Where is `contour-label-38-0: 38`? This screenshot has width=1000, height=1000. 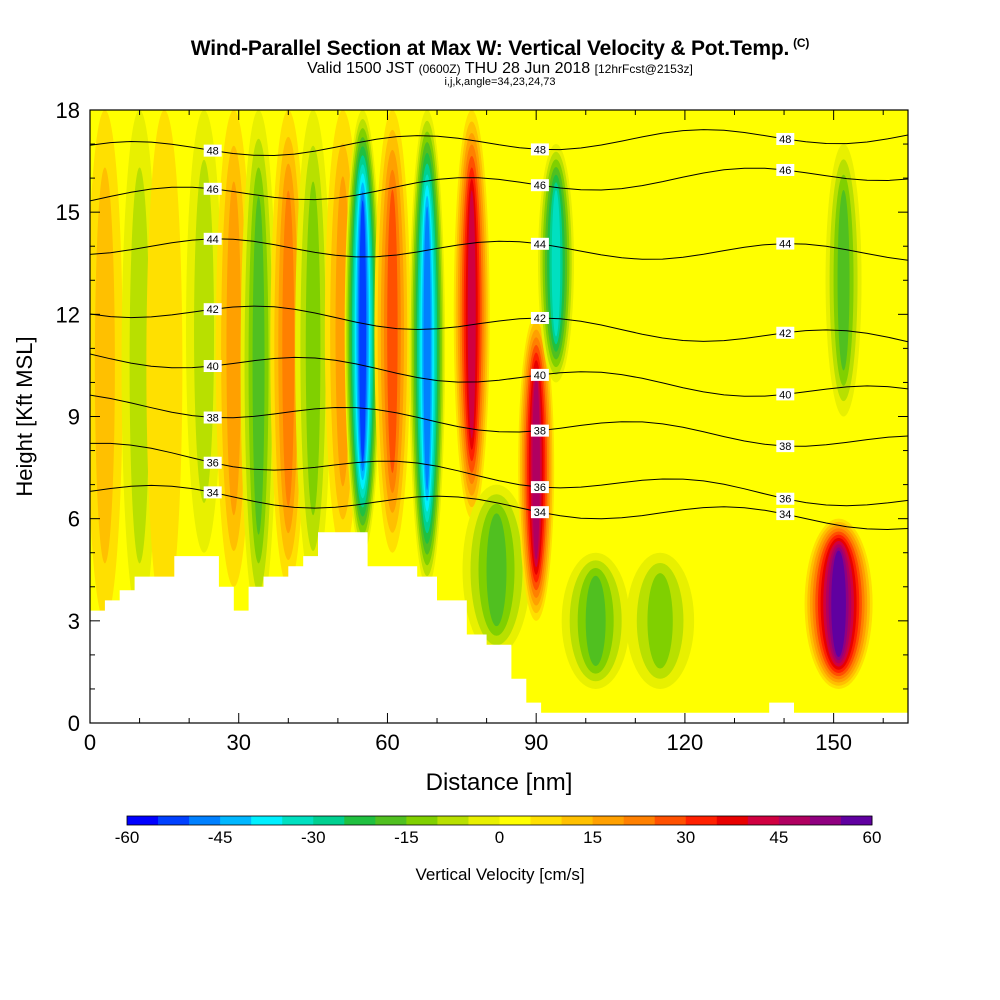
contour-label-38-0: 38 is located at coordinates (212, 418).